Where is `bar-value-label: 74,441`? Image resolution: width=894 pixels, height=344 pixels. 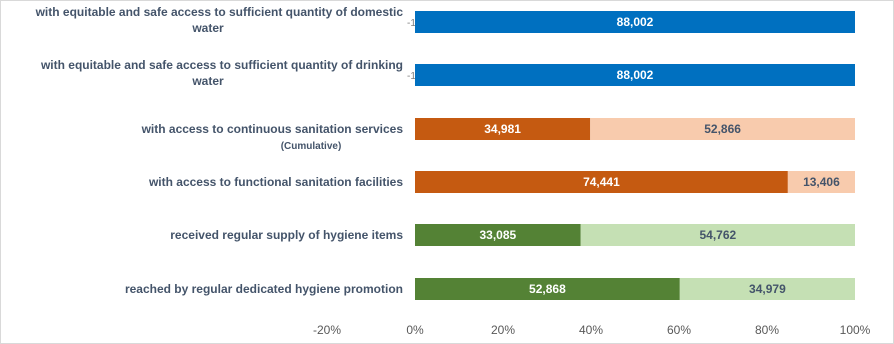
bar-value-label: 74,441 is located at coordinates (601, 182).